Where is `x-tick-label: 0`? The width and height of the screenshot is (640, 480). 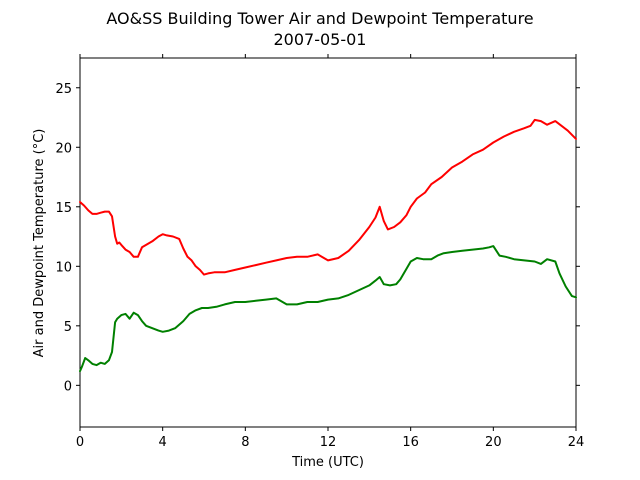 x-tick-label: 0 is located at coordinates (80, 442).